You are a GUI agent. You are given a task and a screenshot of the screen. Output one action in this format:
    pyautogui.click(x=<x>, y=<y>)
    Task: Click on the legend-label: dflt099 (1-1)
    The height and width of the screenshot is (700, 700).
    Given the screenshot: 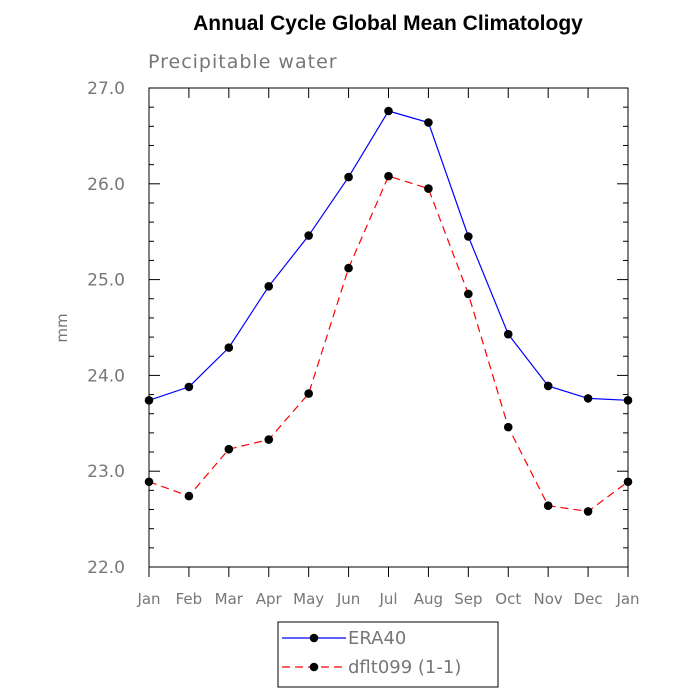 What is the action you would take?
    pyautogui.click(x=404, y=667)
    